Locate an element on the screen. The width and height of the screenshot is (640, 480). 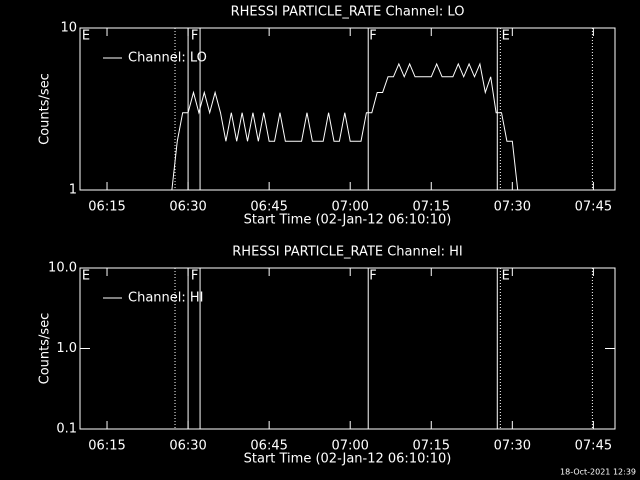
legend-label: Channel: HI is located at coordinates (166, 298).